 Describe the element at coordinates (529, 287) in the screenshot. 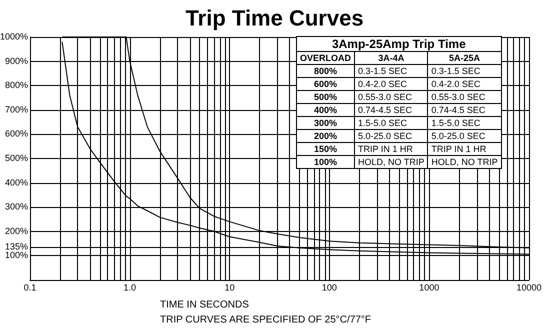

I see `x-tick-label: 10000` at that location.